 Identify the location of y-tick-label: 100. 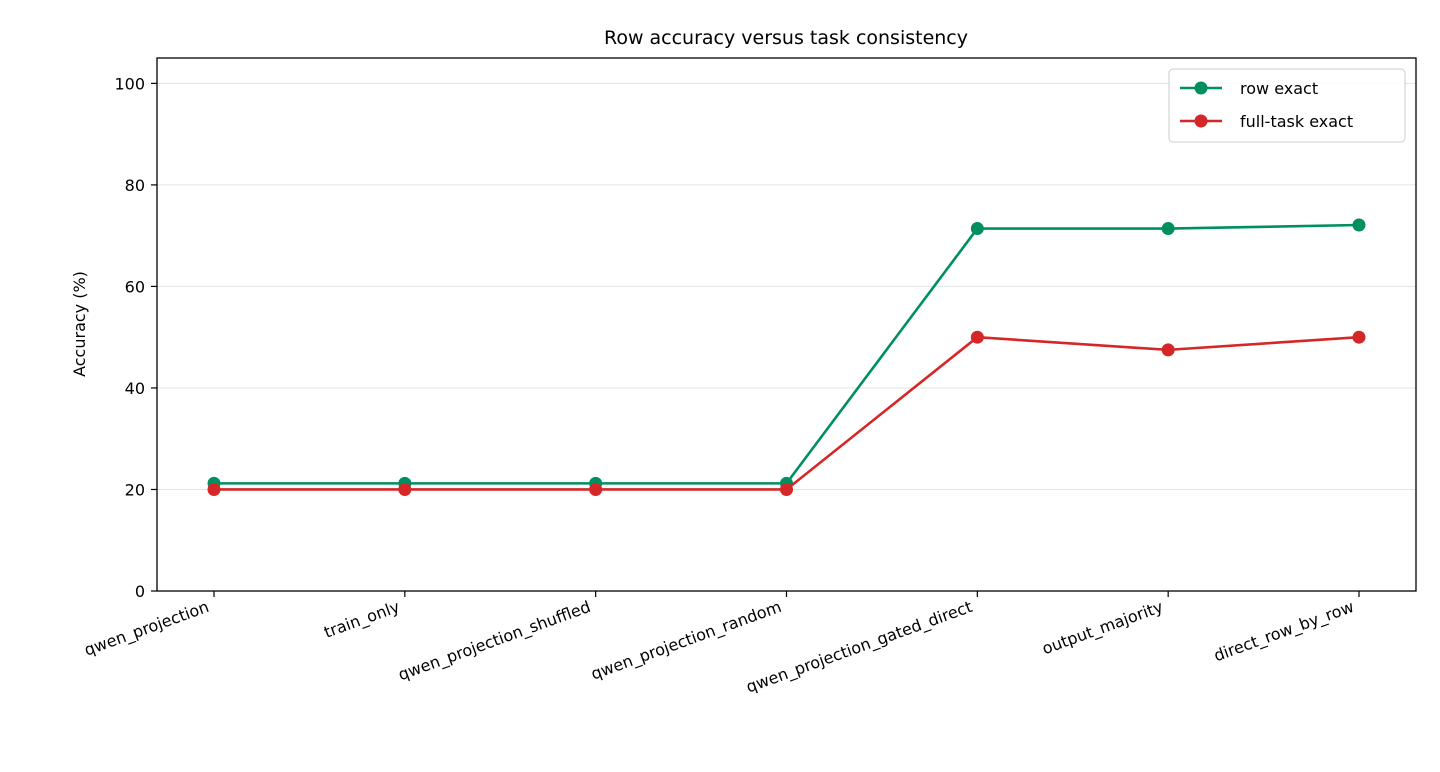
(129, 83).